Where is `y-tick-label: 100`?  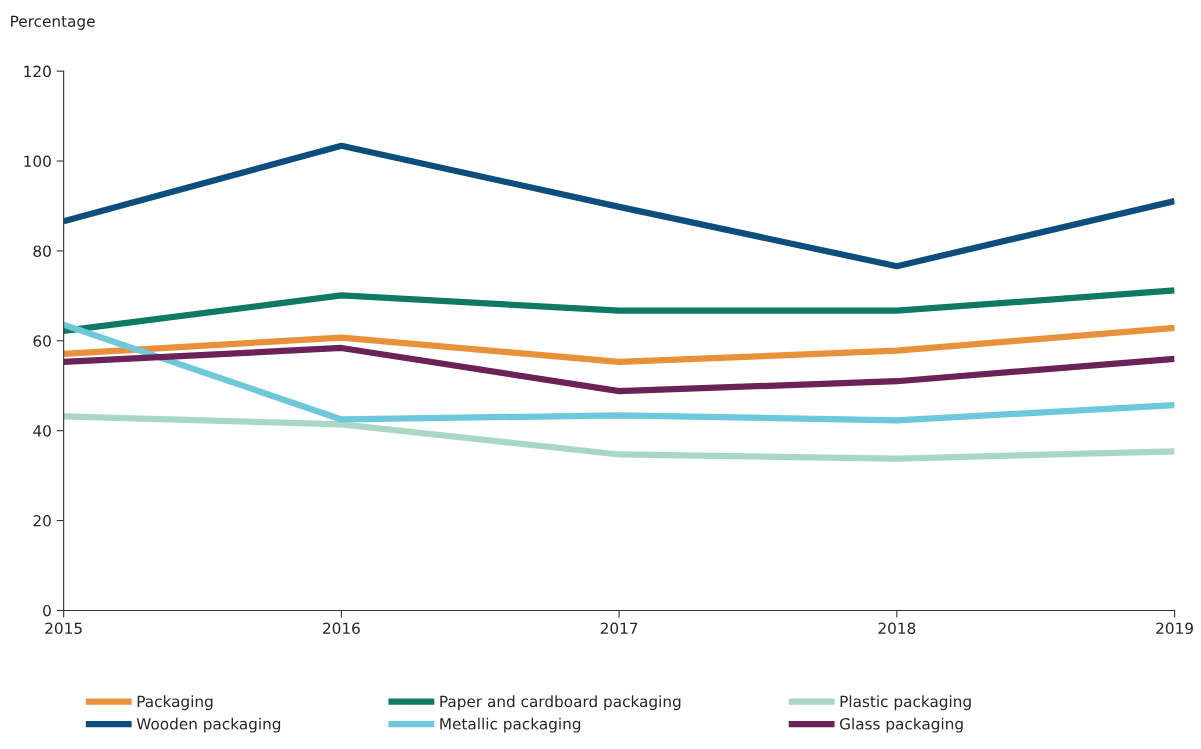
y-tick-label: 100 is located at coordinates (37, 161).